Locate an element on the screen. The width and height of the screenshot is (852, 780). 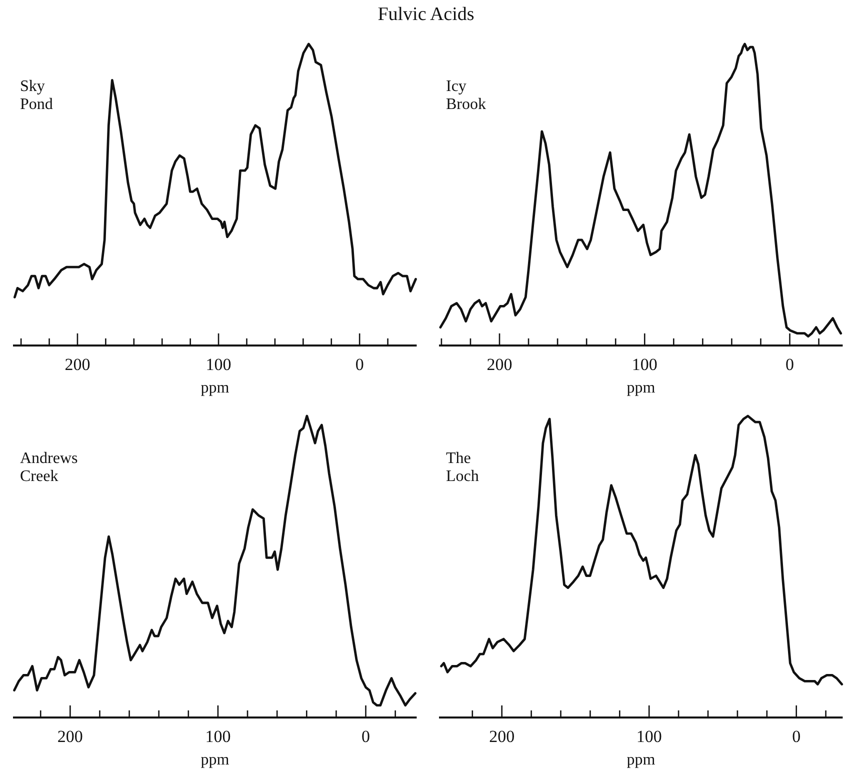
text: Fulvic Acids is located at coordinates (426, 15).